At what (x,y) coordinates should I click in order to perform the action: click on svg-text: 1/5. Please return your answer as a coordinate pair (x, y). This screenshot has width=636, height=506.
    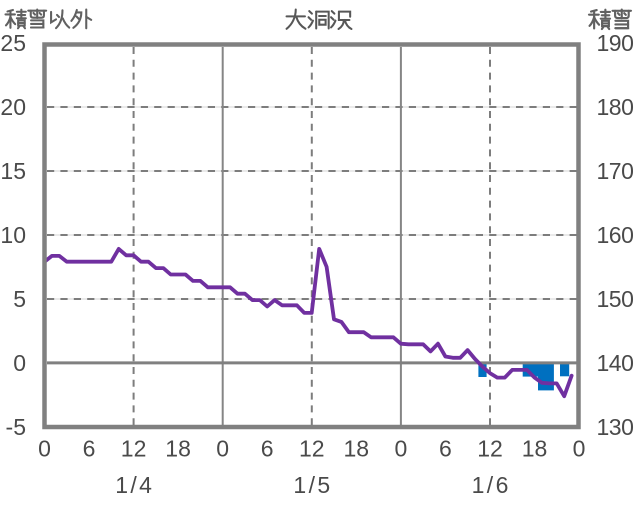
    Looking at the image, I should click on (312, 485).